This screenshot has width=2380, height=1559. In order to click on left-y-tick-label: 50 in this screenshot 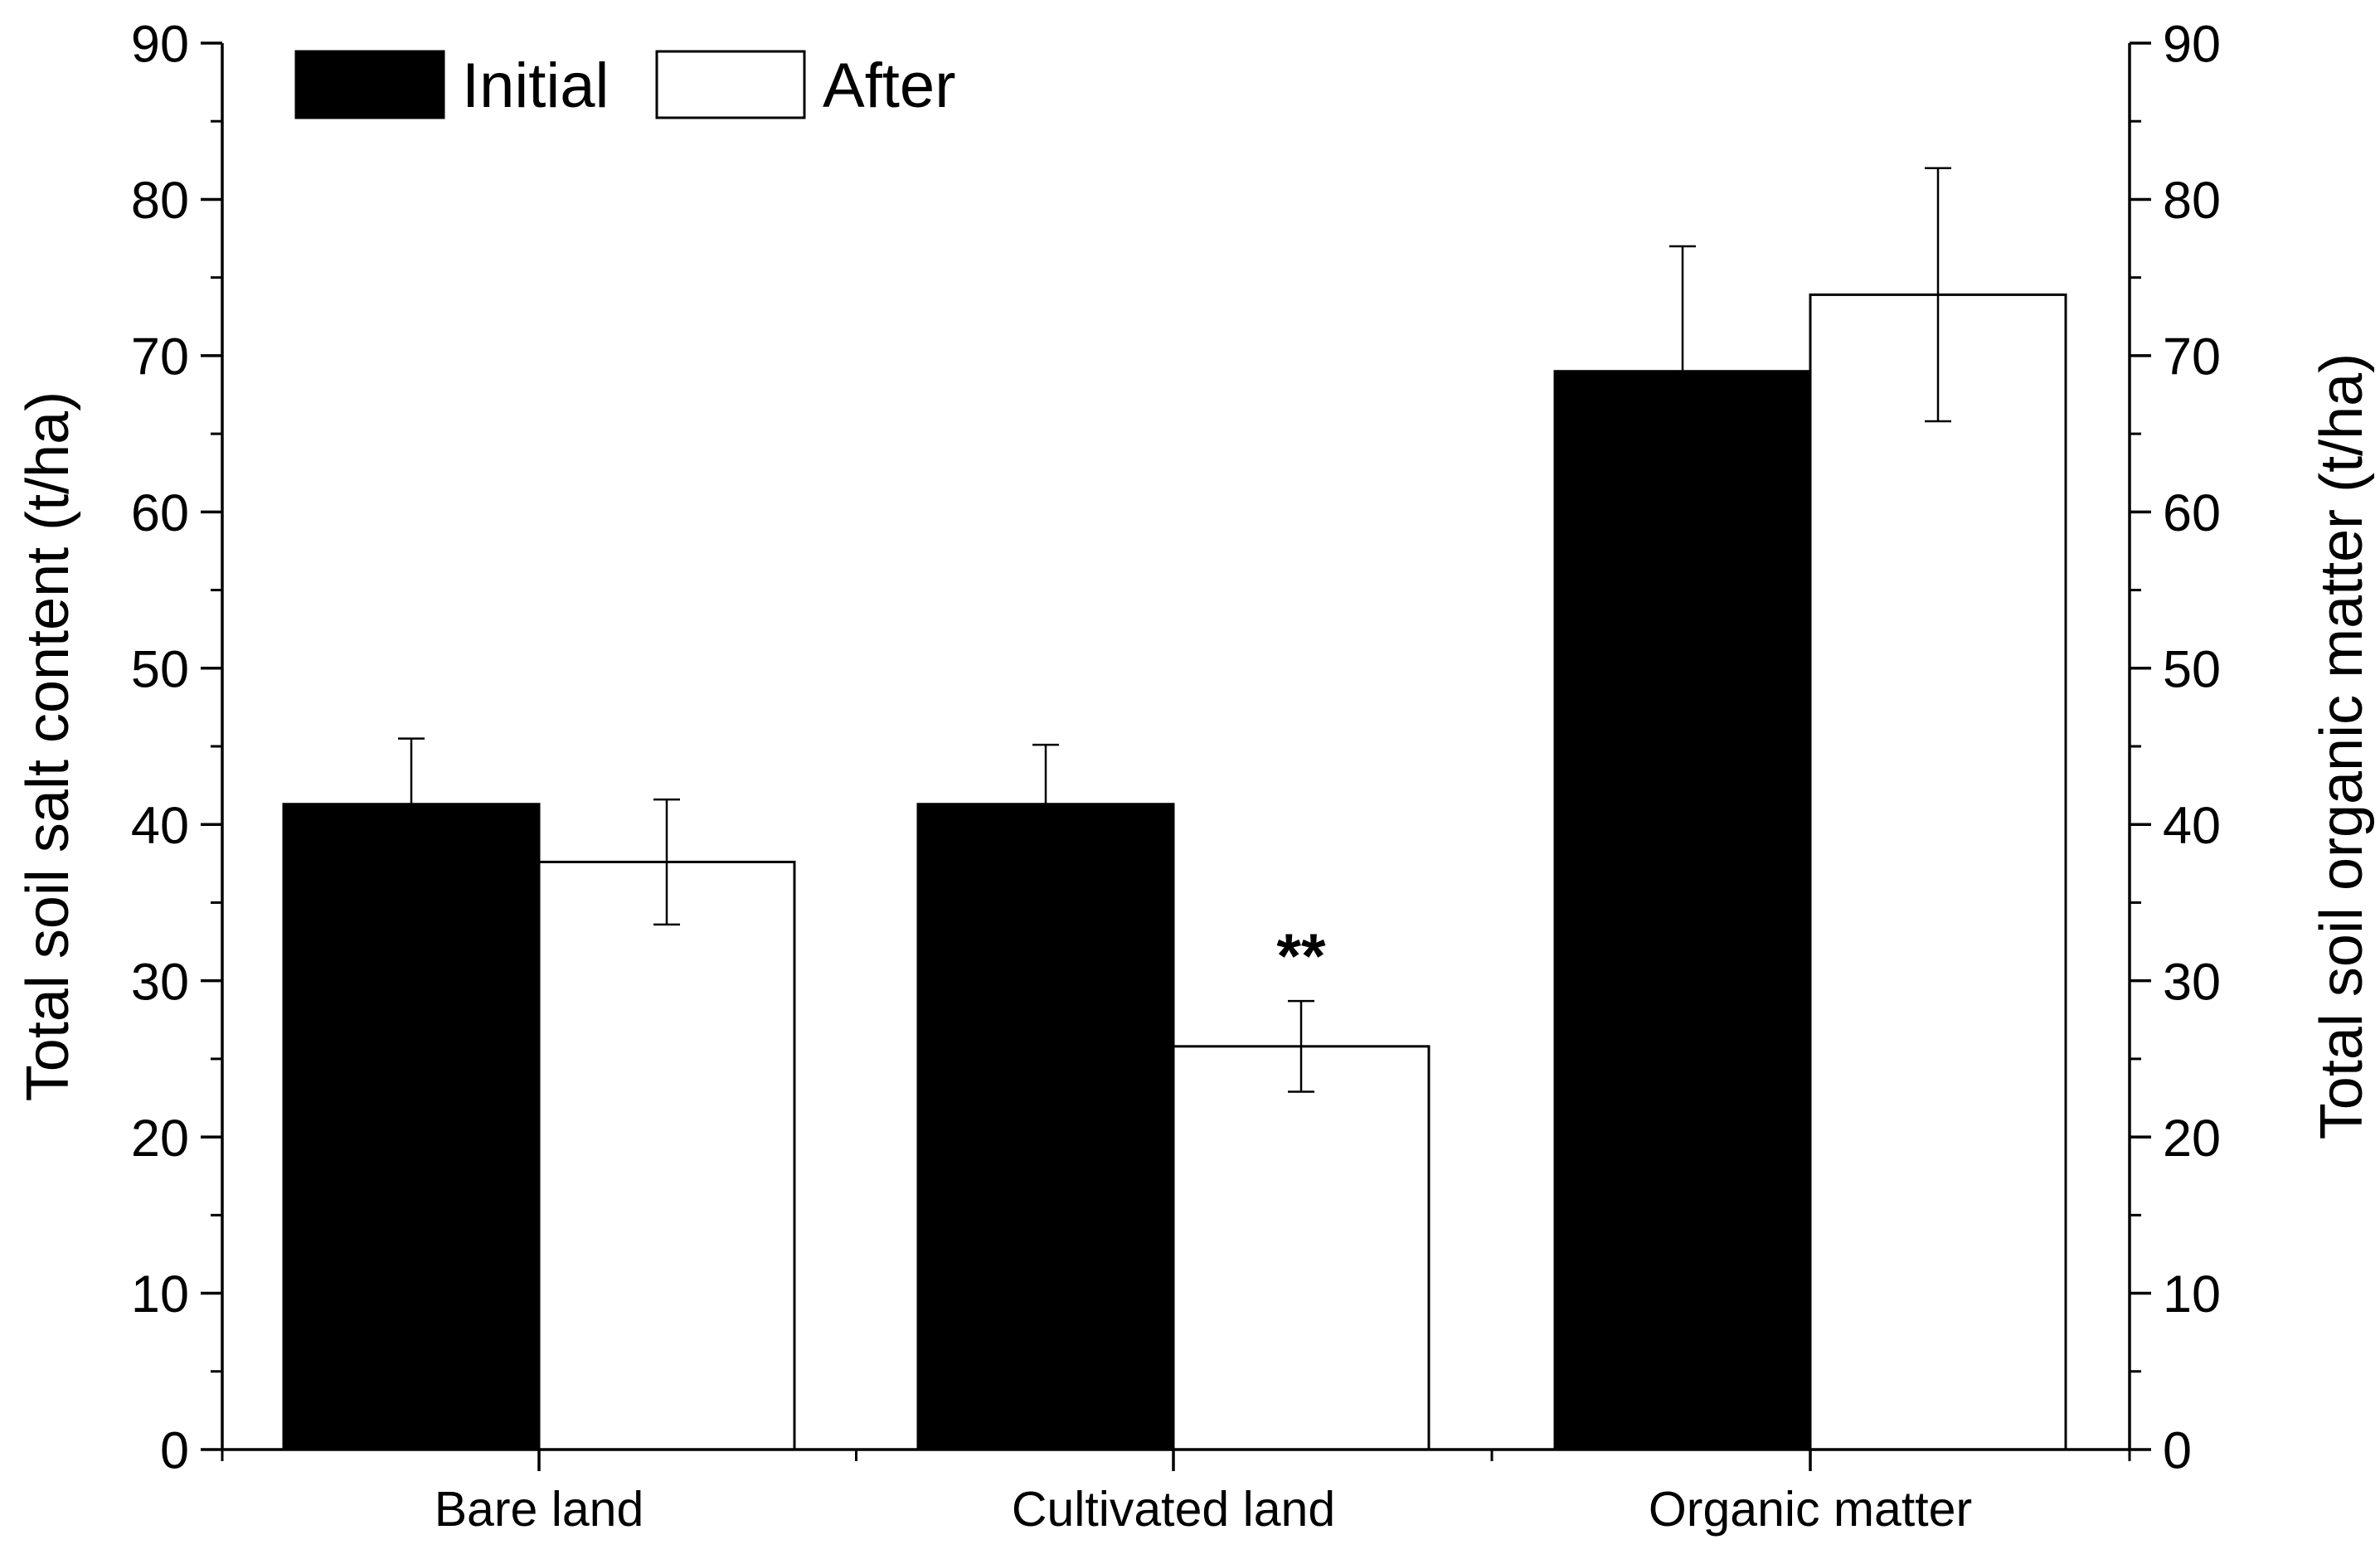, I will do `click(160, 669)`.